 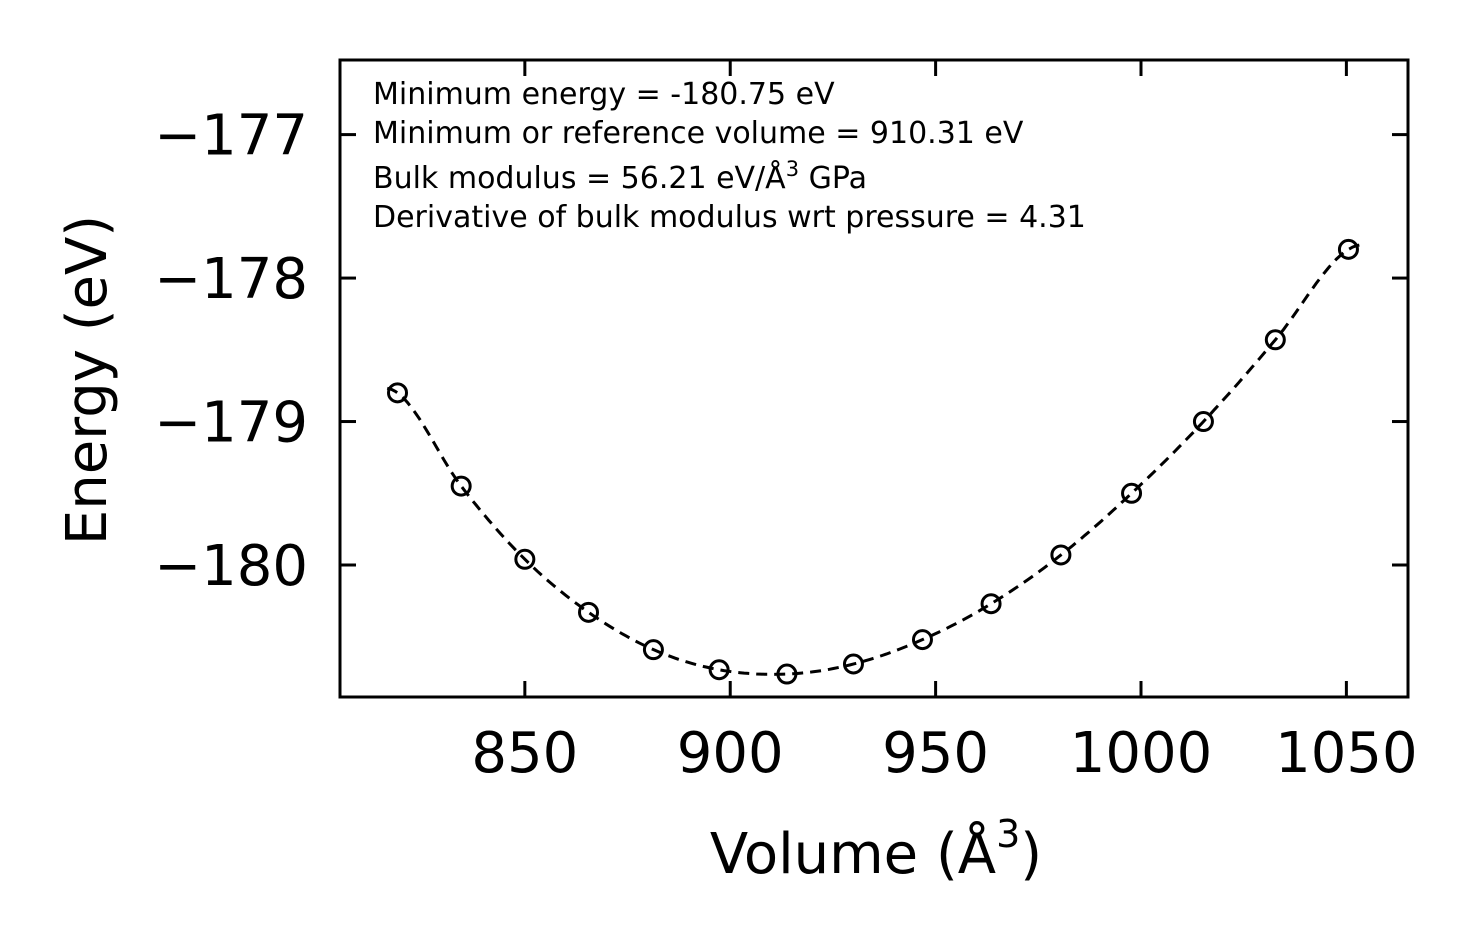 I want to click on y-tick-label: −179, so click(x=231, y=423).